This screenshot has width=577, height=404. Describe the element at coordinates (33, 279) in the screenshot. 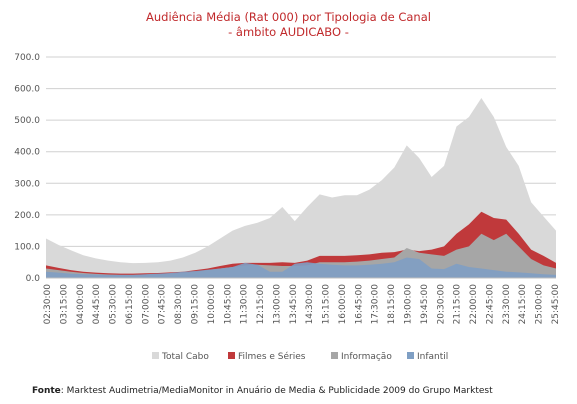

I see `y-tick-label: 0.0` at that location.